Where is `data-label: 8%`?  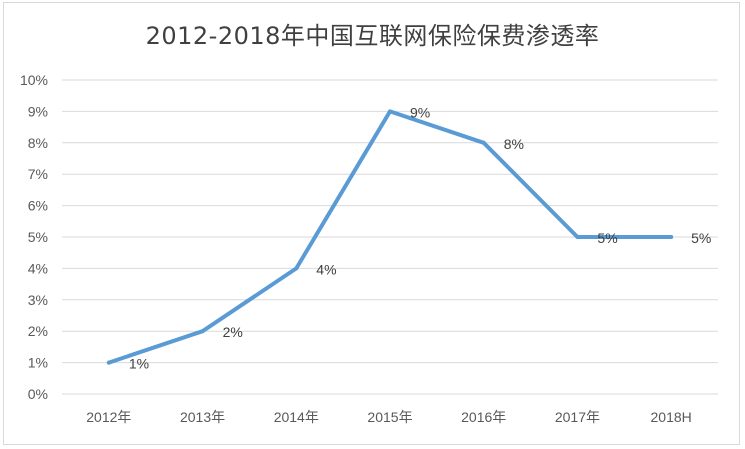 data-label: 8% is located at coordinates (514, 144).